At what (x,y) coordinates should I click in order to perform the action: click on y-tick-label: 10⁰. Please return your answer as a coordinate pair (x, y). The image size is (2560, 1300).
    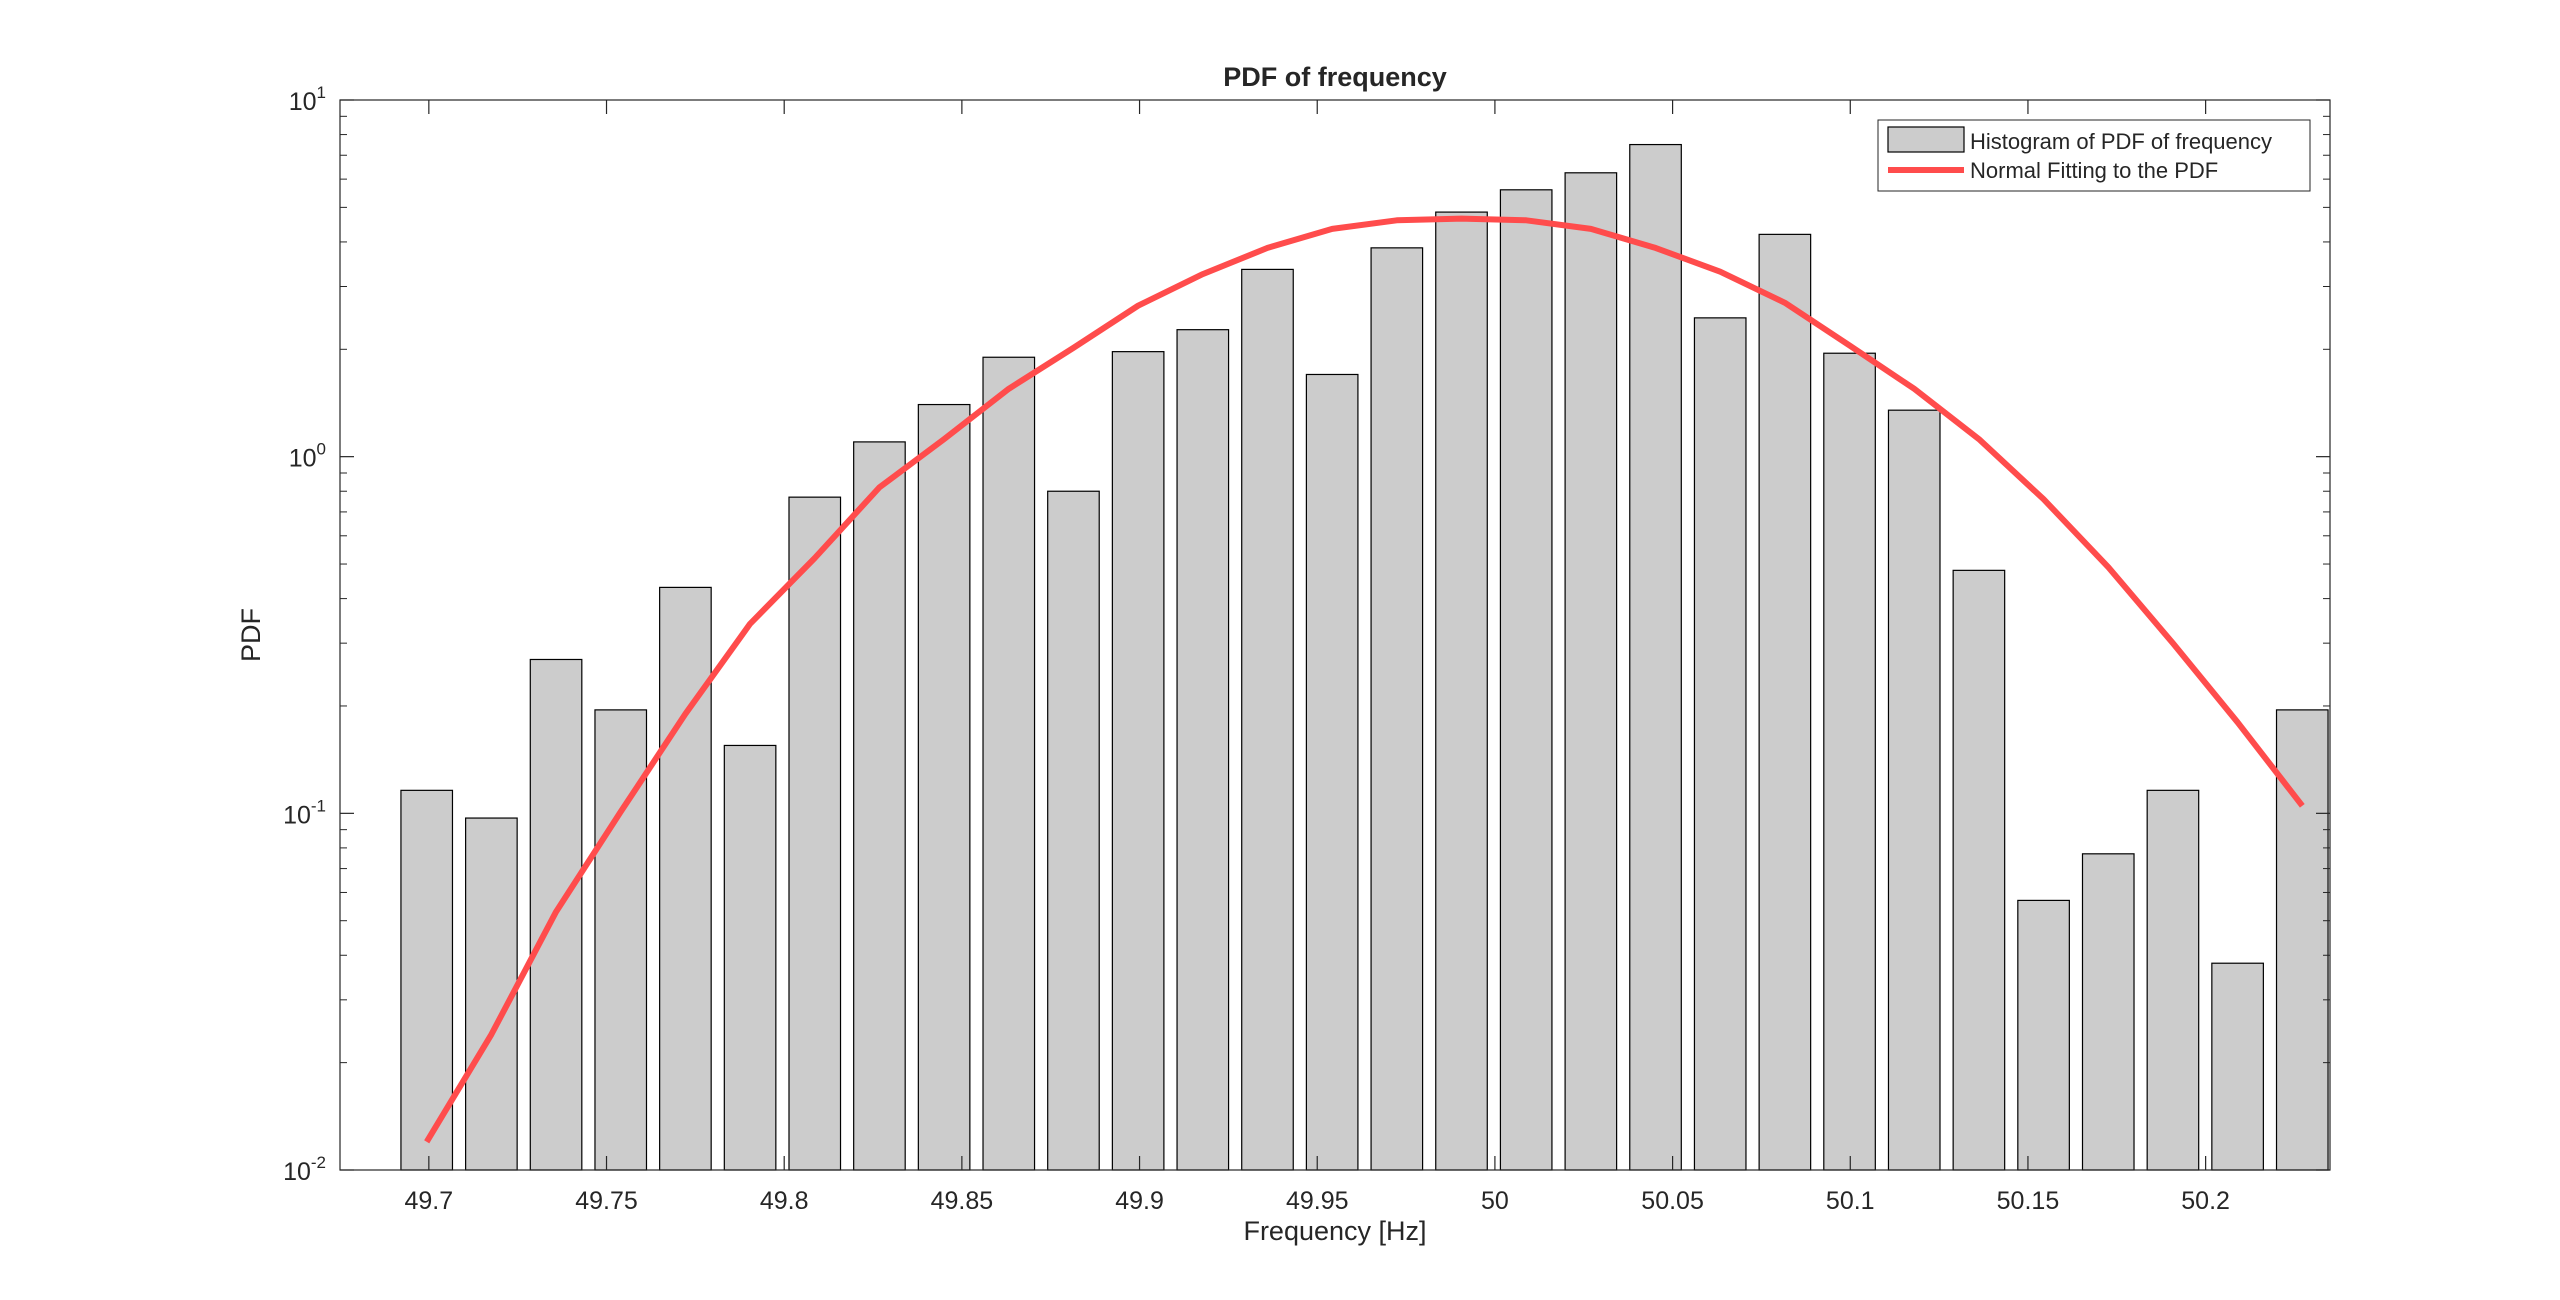
    Looking at the image, I should click on (307, 456).